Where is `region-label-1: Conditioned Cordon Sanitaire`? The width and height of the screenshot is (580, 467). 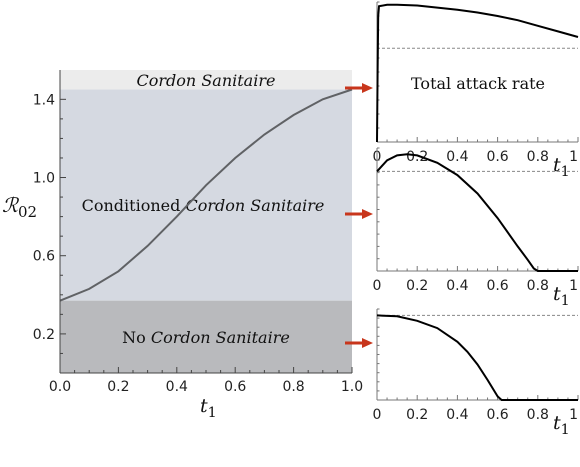 region-label-1: Conditioned Cordon Sanitaire is located at coordinates (203, 205).